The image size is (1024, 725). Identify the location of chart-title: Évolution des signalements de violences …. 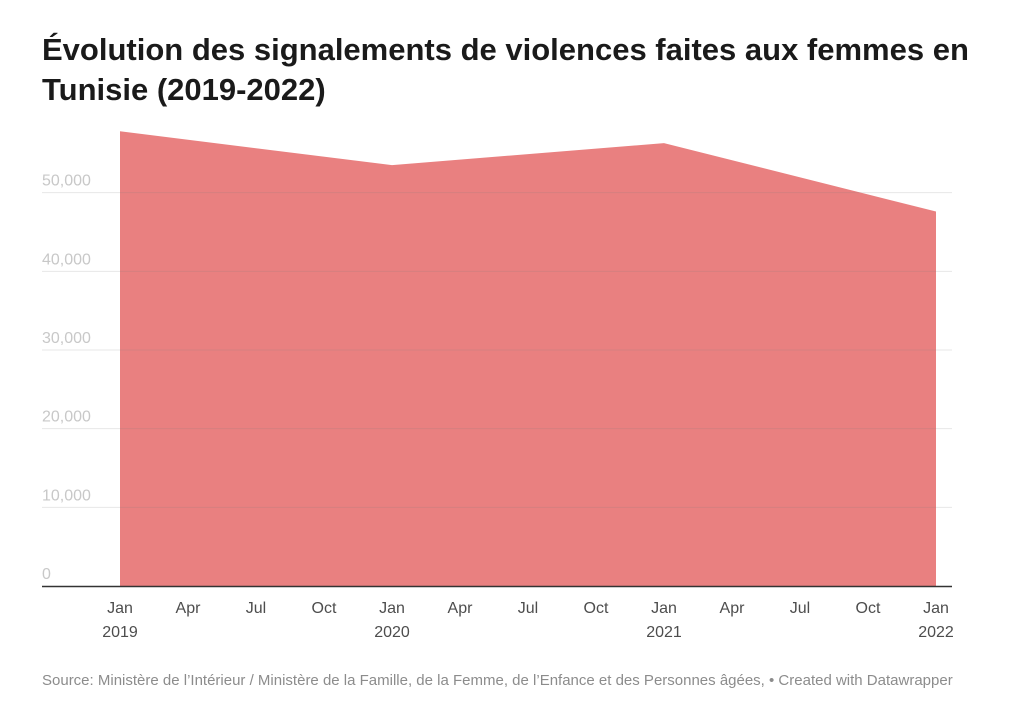
(505, 69).